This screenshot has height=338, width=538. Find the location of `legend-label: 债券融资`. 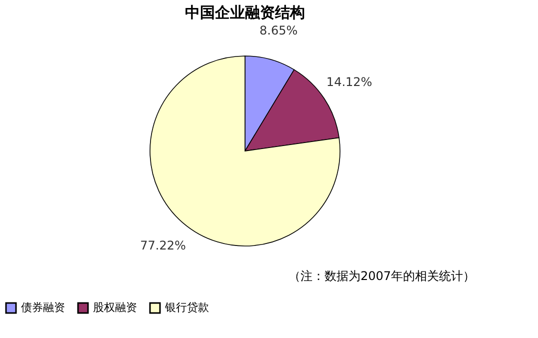

legend-label: 债券融资 is located at coordinates (43, 307).